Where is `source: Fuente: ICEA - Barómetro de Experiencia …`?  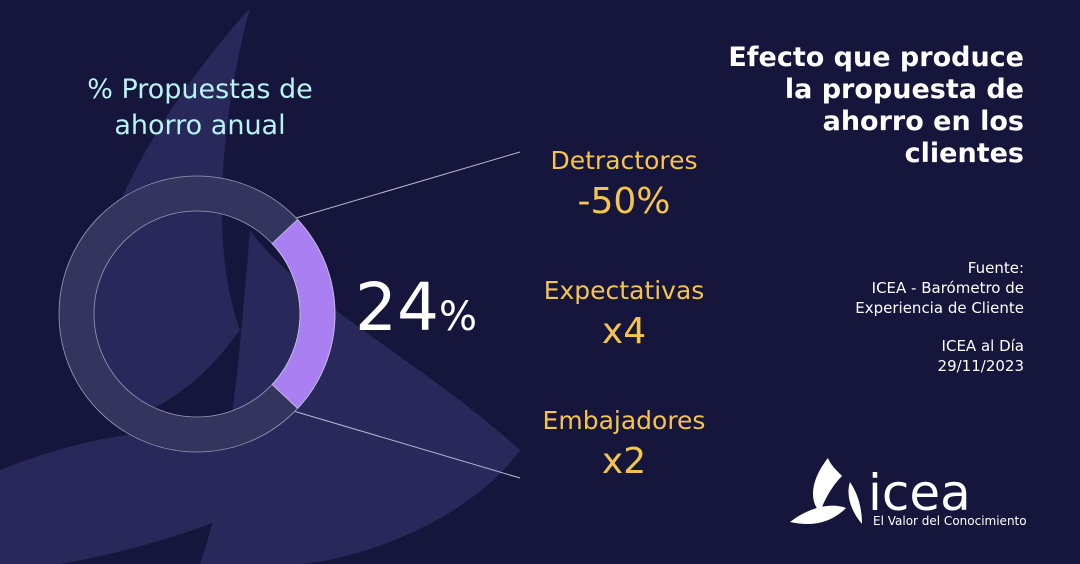 source: Fuente: ICEA - Barómetro de Experiencia … is located at coordinates (884, 317).